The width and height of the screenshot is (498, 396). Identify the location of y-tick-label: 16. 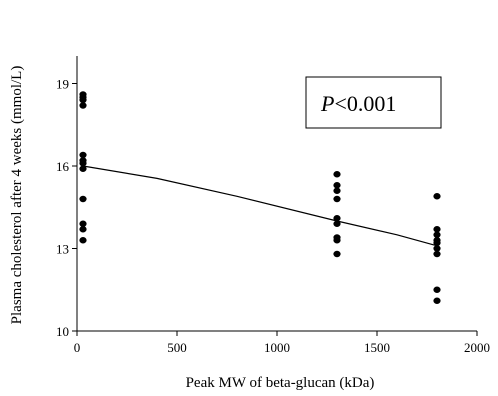
(63, 166).